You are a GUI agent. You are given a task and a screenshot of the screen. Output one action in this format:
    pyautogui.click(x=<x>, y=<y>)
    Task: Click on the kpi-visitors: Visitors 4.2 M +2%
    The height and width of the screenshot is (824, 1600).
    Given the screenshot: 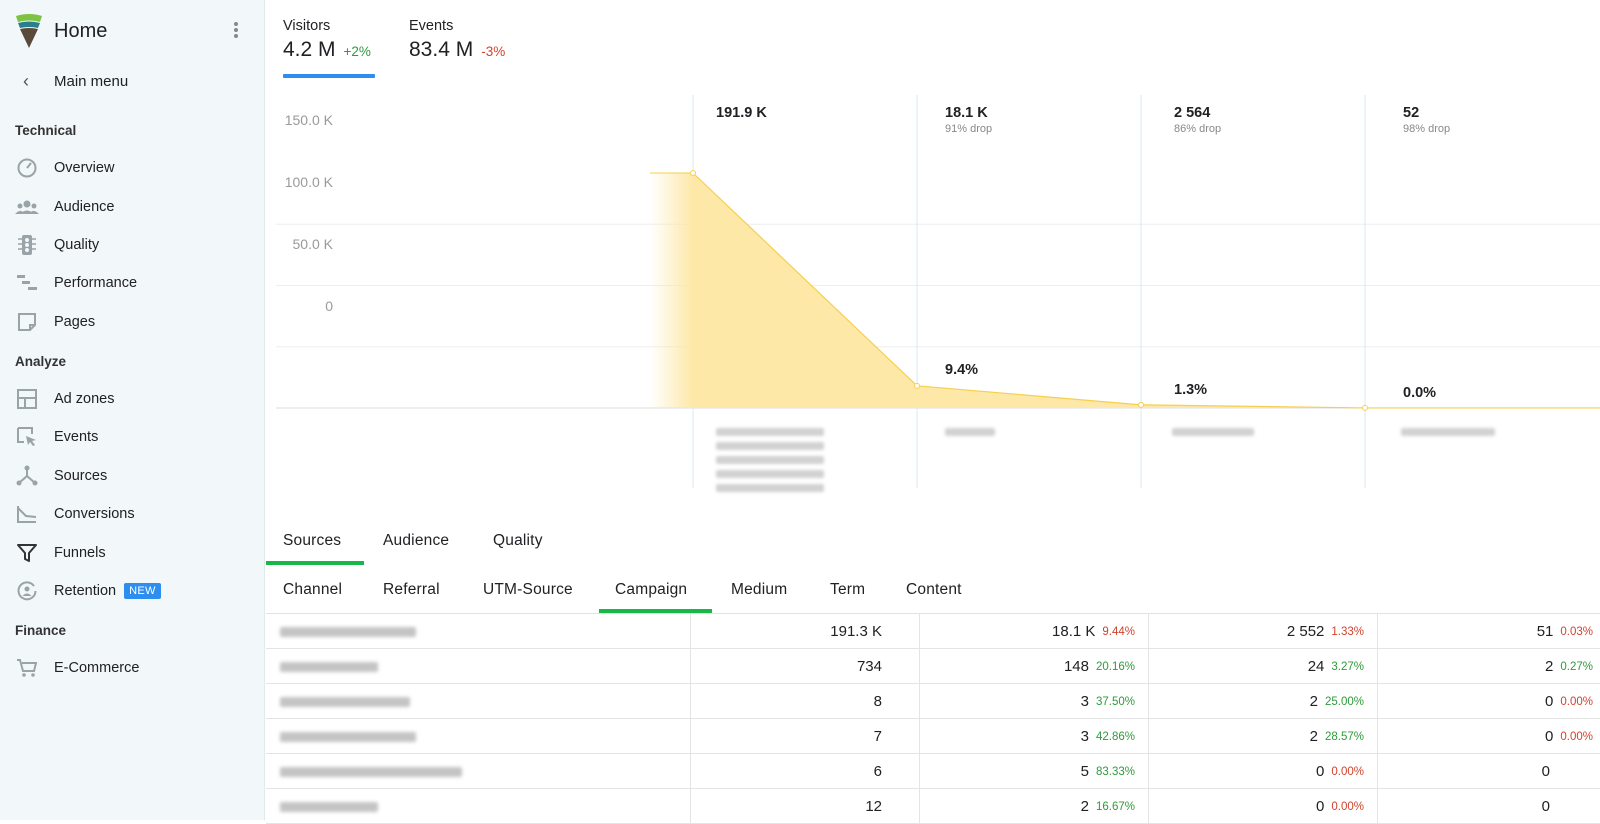 What is the action you would take?
    pyautogui.click(x=327, y=40)
    